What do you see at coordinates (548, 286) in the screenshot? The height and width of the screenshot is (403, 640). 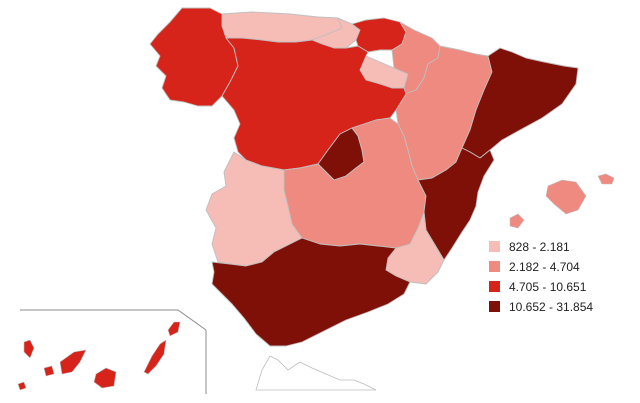 I see `legend-label: 4.705 - 10.651` at bounding box center [548, 286].